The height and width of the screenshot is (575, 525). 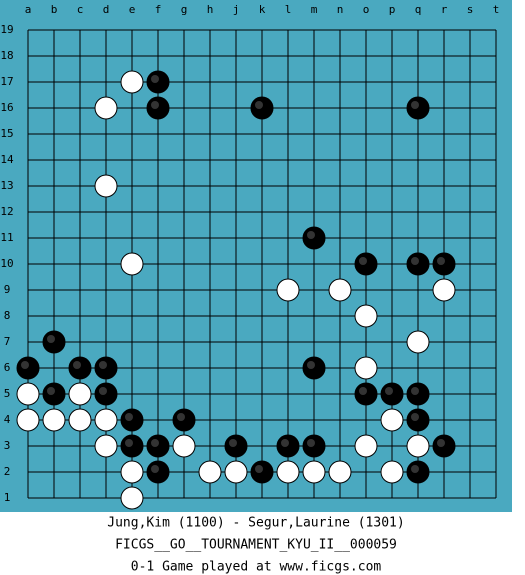 What do you see at coordinates (6, 133) in the screenshot?
I see `row-label: 15` at bounding box center [6, 133].